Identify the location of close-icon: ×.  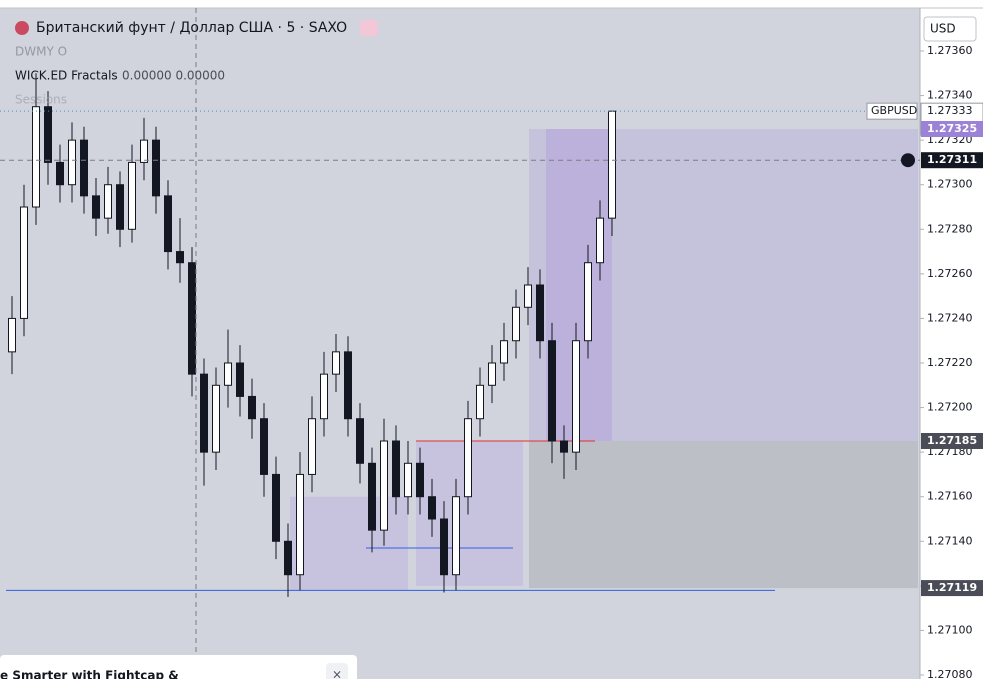
(337, 674).